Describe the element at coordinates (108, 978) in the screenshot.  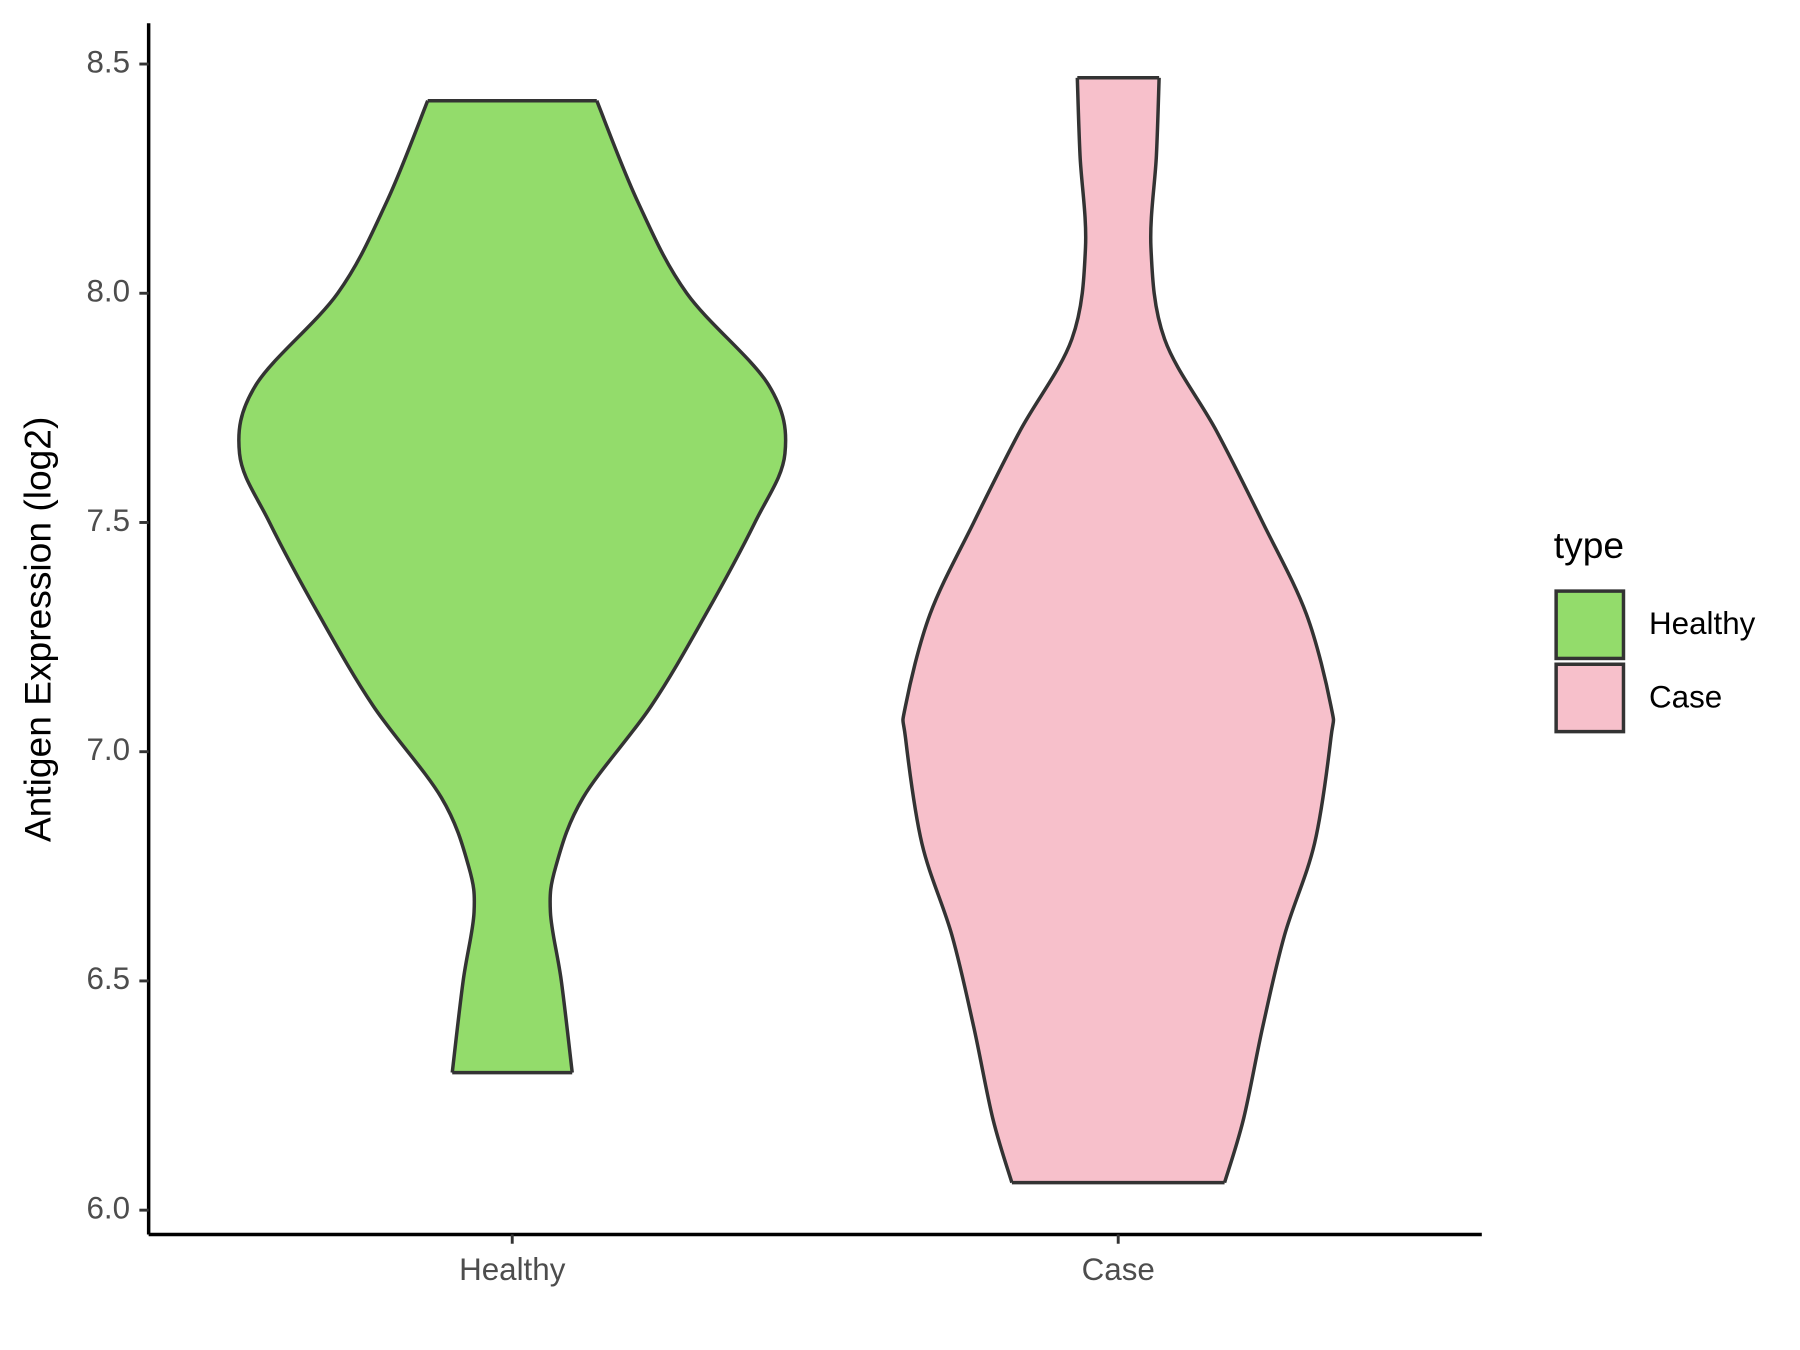
I see `y-tick-label: 6.5` at that location.